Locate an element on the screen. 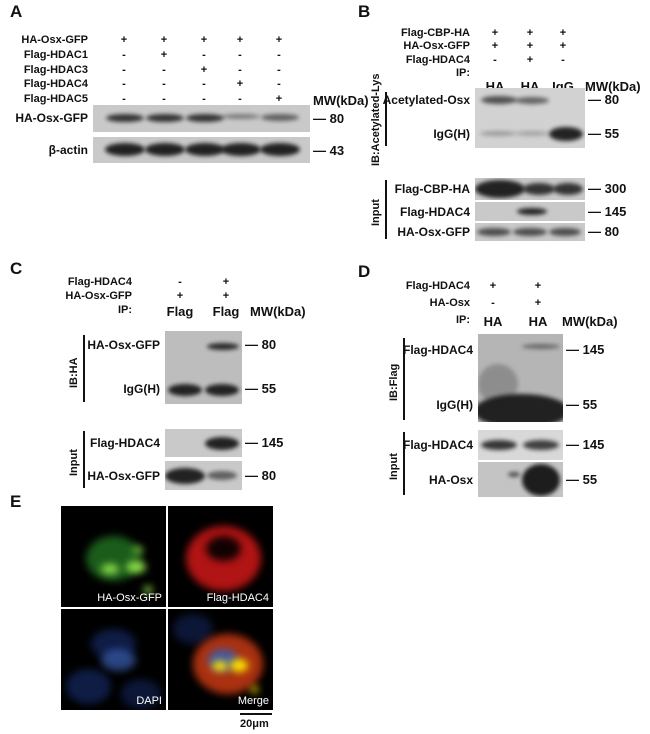  panel-label: A is located at coordinates (16, 11).